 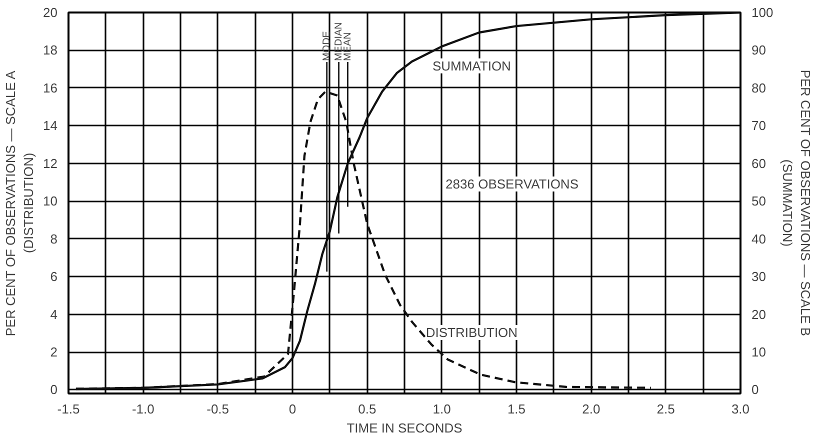 What do you see at coordinates (338, 42) in the screenshot?
I see `ref-line-label: MEDIAN` at bounding box center [338, 42].